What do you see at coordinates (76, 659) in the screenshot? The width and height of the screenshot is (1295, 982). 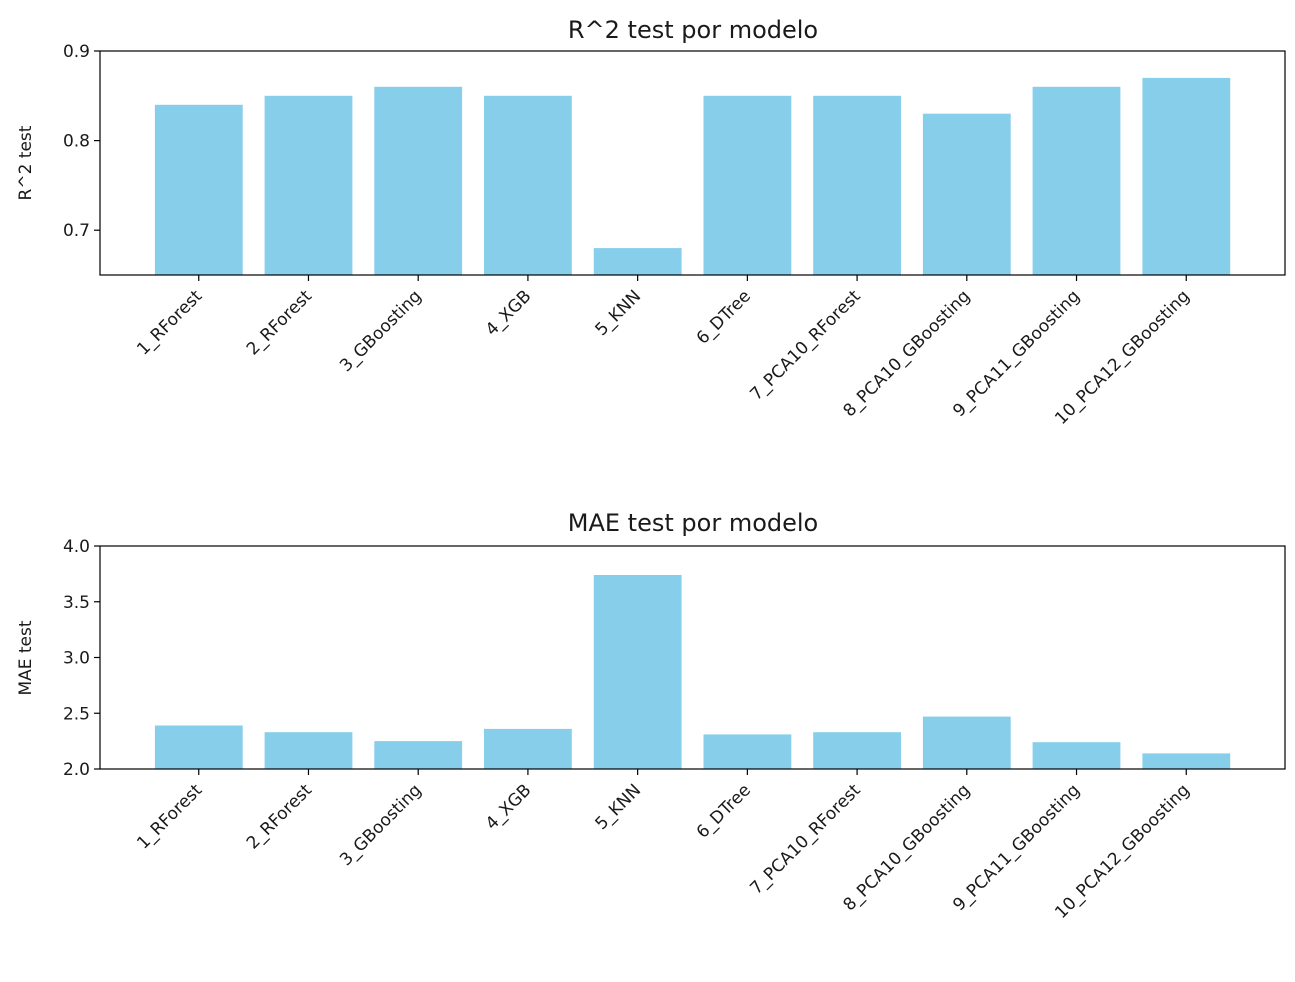 I see `y-tick-label: 3.0` at bounding box center [76, 659].